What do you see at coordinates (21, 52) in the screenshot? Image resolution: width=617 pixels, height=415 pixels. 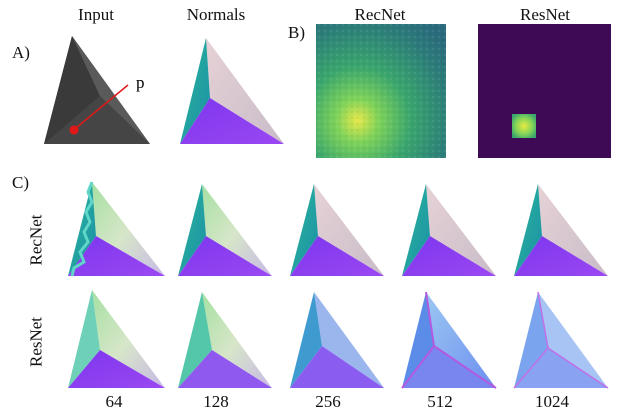 I see `panel-label-a: A)` at bounding box center [21, 52].